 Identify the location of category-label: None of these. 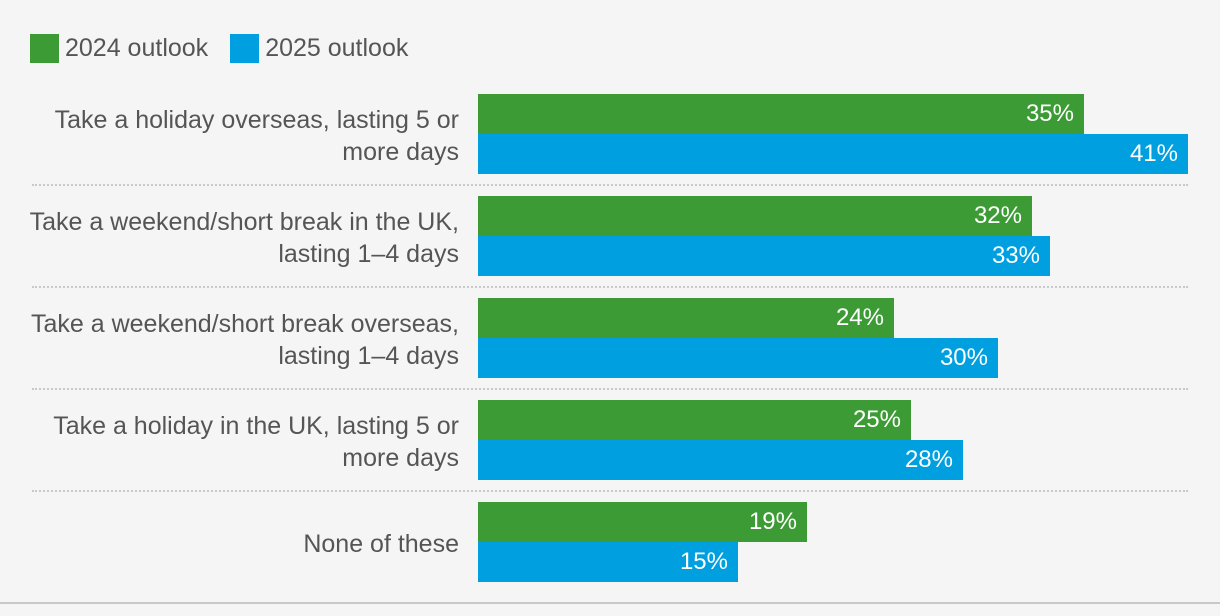
(381, 544).